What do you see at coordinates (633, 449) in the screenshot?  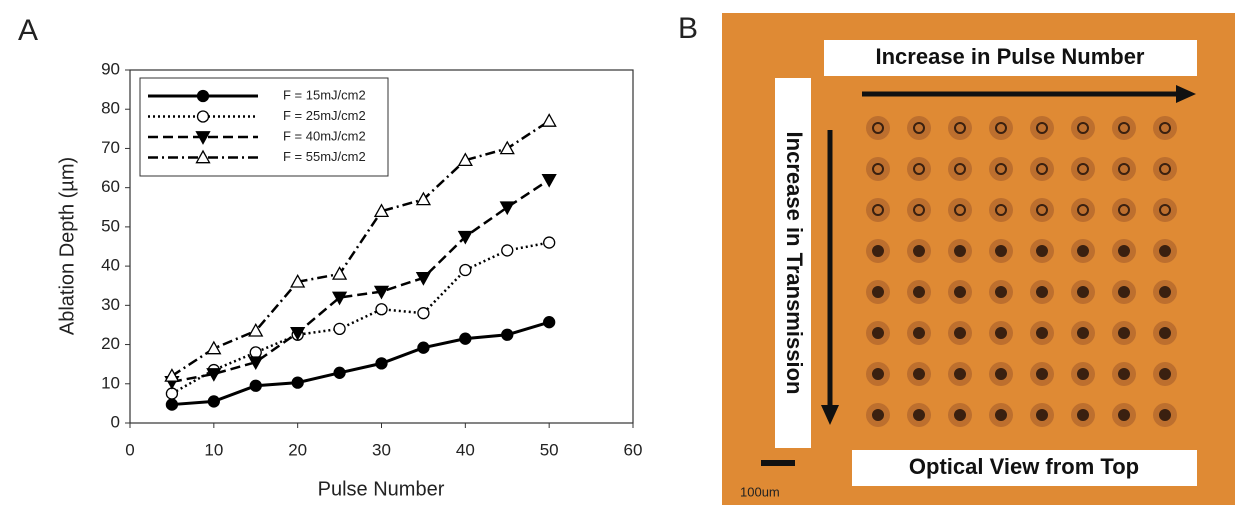 I see `x-tick-label: 60` at bounding box center [633, 449].